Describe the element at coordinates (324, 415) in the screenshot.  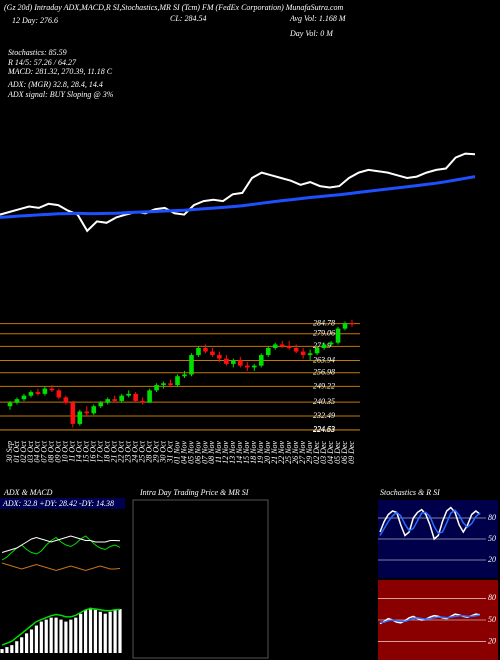
I see `y-tick-label: 232.49` at that location.